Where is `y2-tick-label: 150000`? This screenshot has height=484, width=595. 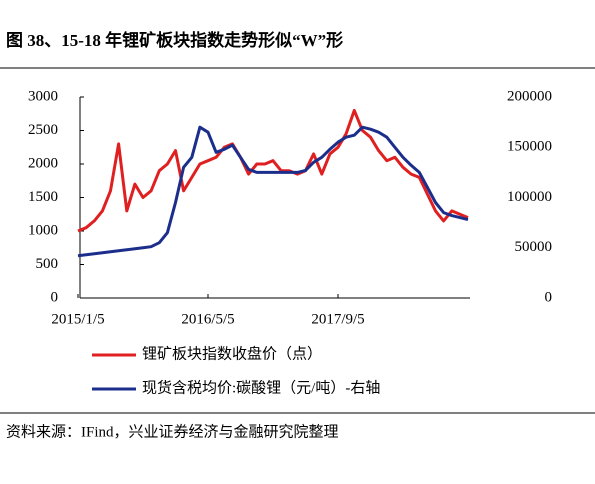
y2-tick-label: 150000 is located at coordinates (529, 147).